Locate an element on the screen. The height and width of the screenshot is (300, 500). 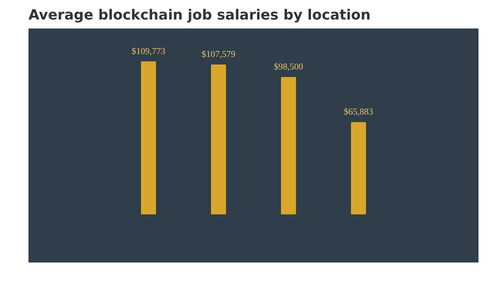
data-label: $65,883 is located at coordinates (359, 111).